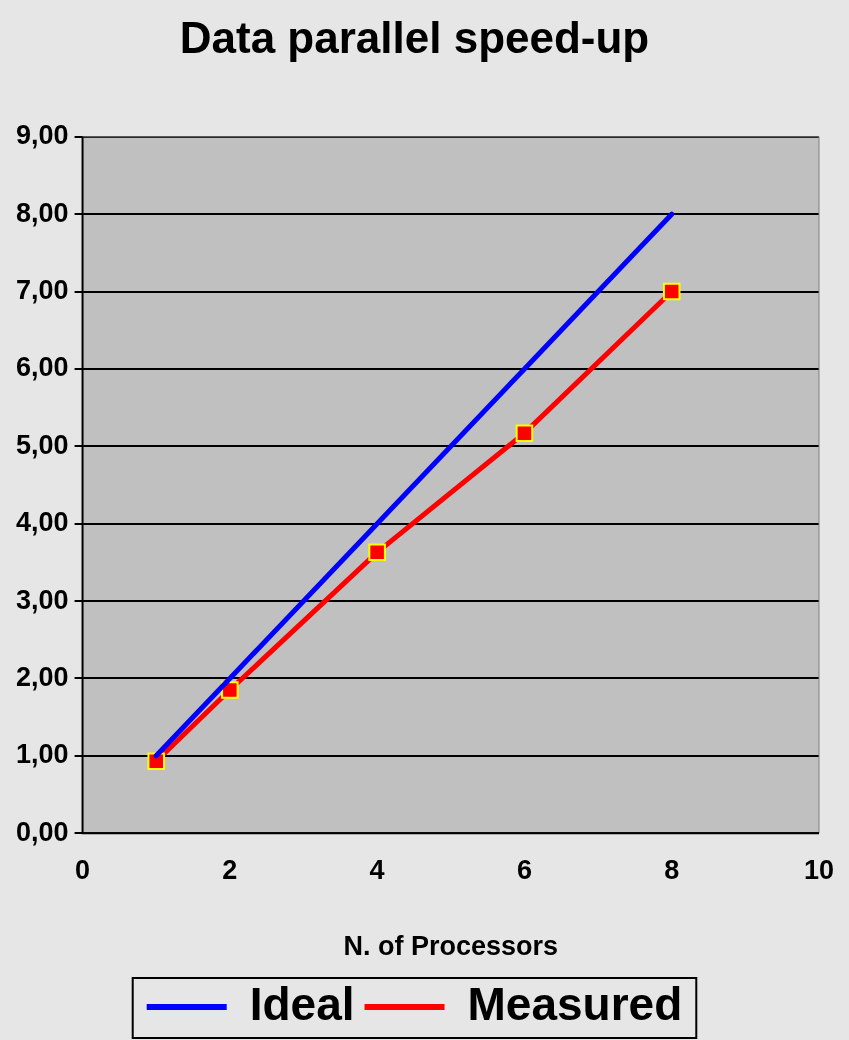  I want to click on y-tick-label: 0,00, so click(42, 831).